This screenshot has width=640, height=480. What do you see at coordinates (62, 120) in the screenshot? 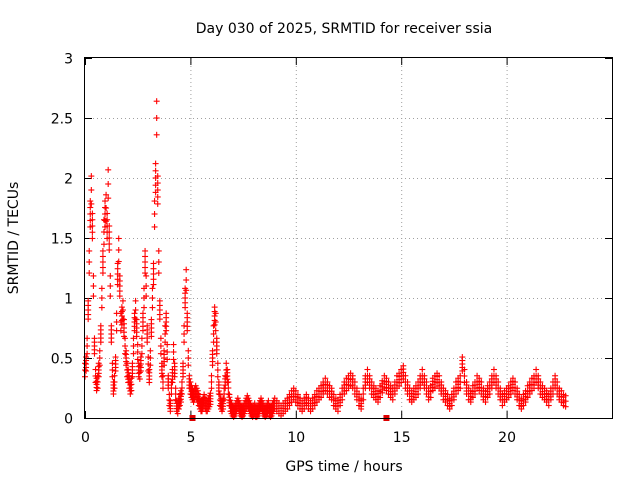
I see `y-tick-label: 2.5` at bounding box center [62, 120].